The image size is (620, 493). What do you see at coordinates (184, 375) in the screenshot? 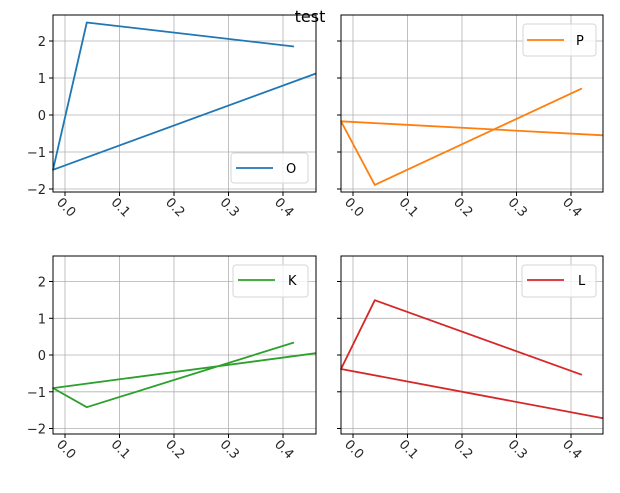
I see `series-line-K` at bounding box center [184, 375].